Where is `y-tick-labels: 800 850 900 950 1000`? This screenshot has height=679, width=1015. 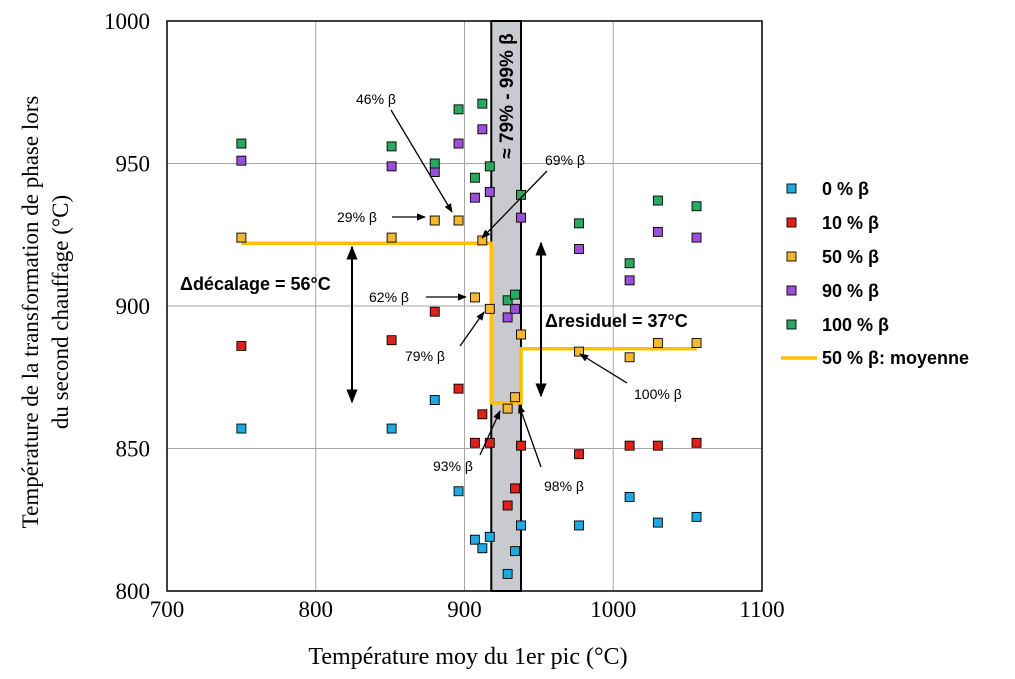
y-tick-labels: 800 850 900 950 1000 is located at coordinates (127, 306).